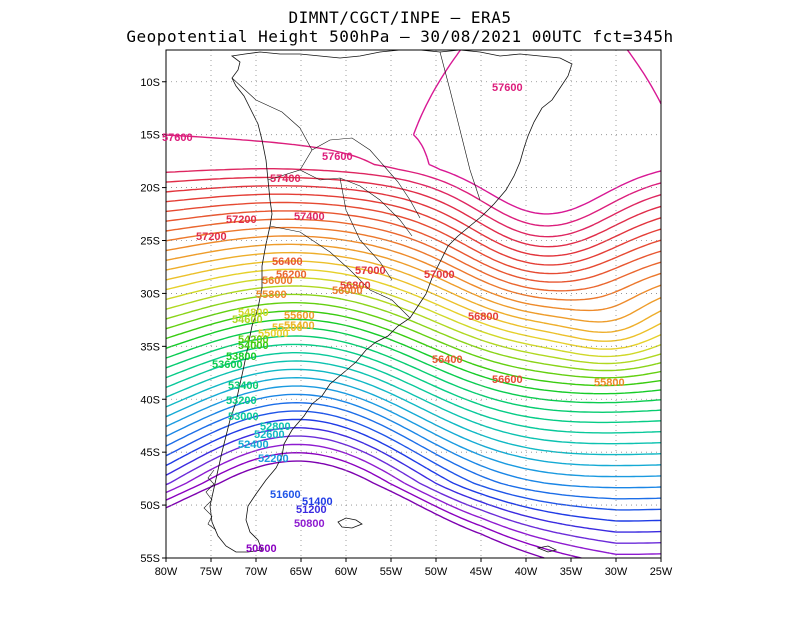 This screenshot has height=618, width=800. What do you see at coordinates (391, 572) in the screenshot?
I see `lon-tick-label: 55W` at bounding box center [391, 572].